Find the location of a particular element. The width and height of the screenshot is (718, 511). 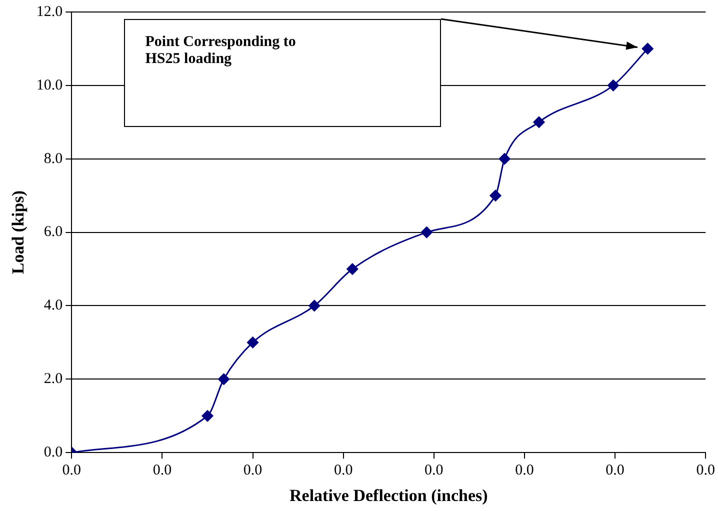

y-tick-label: 0.0 is located at coordinates (53, 452).